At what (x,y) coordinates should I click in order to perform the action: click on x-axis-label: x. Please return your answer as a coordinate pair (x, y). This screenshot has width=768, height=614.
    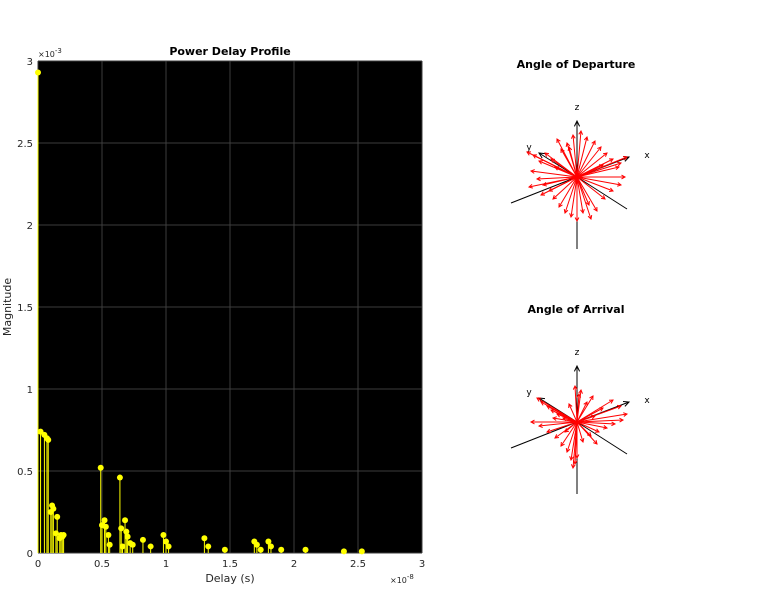
    Looking at the image, I should click on (647, 156).